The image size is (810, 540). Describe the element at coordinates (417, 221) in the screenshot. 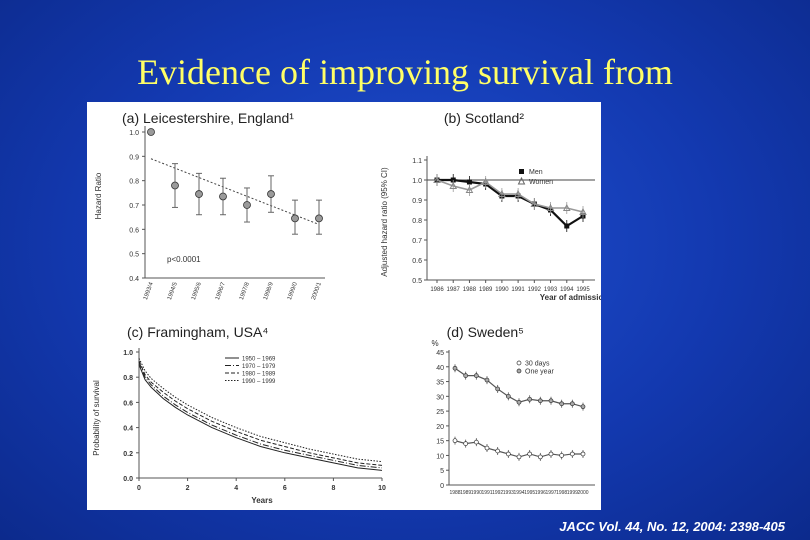

I see `panel-b-ytick-label: 0.8` at that location.